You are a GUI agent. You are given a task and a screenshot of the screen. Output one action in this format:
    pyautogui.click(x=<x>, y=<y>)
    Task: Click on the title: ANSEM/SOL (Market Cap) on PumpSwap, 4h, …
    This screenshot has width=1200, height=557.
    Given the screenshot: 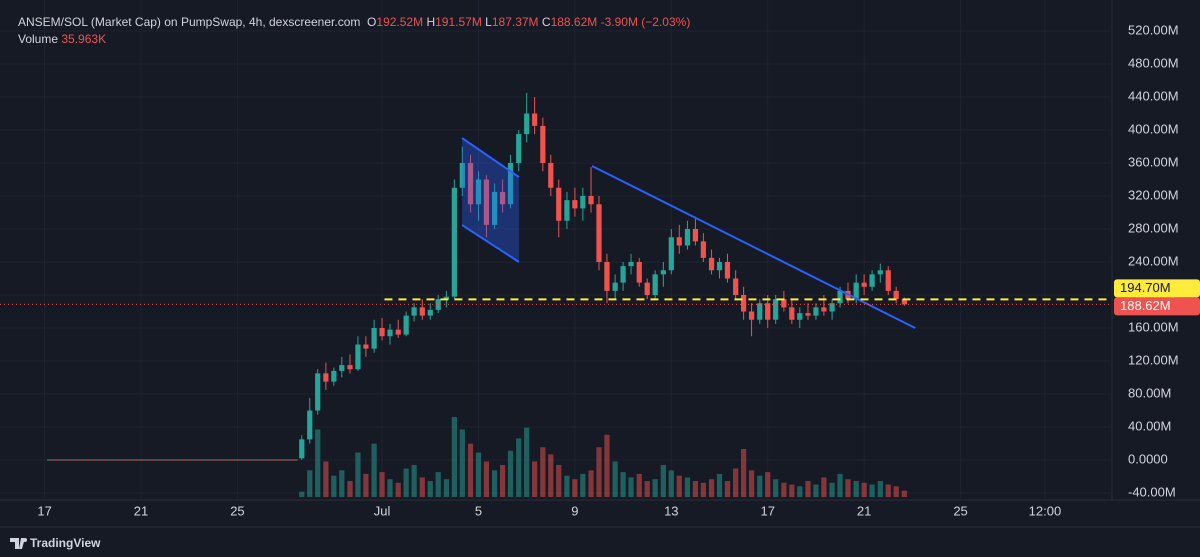 What is the action you would take?
    pyautogui.click(x=189, y=22)
    